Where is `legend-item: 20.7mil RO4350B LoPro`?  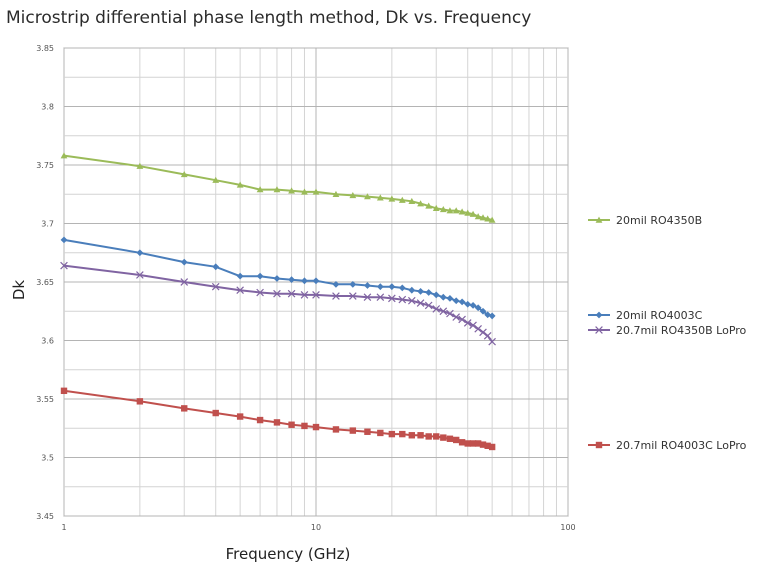
legend-item: 20.7mil RO4350B LoPro is located at coordinates (667, 330).